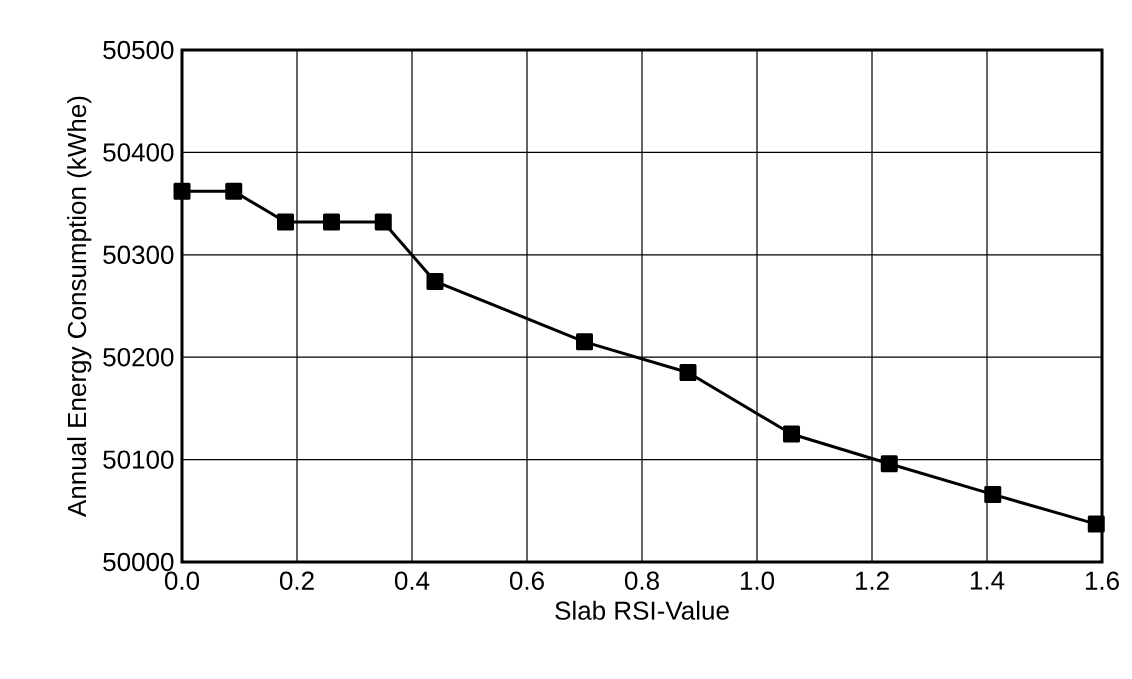  I want to click on x-tick-label: 0.8, so click(641, 580).